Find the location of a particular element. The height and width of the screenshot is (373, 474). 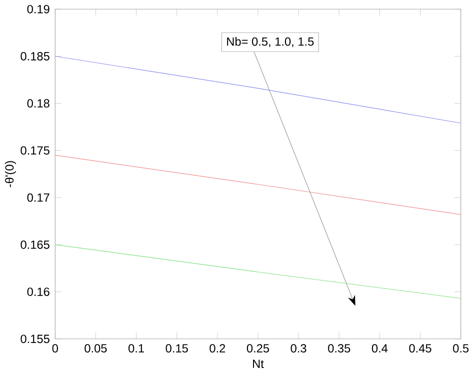

x-tick-label: 0.15 is located at coordinates (177, 348).